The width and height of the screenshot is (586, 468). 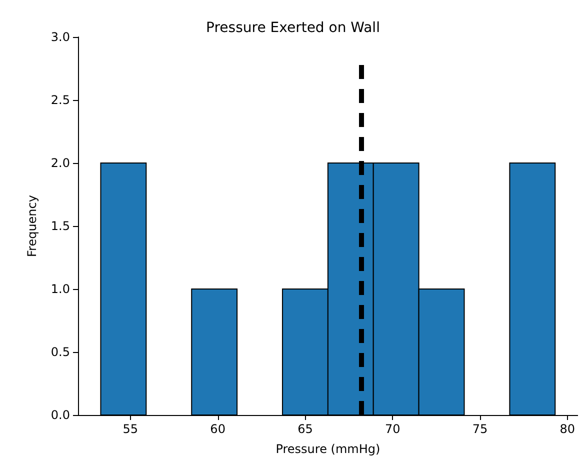 I want to click on y-tick-label: 1.0, so click(x=60, y=289).